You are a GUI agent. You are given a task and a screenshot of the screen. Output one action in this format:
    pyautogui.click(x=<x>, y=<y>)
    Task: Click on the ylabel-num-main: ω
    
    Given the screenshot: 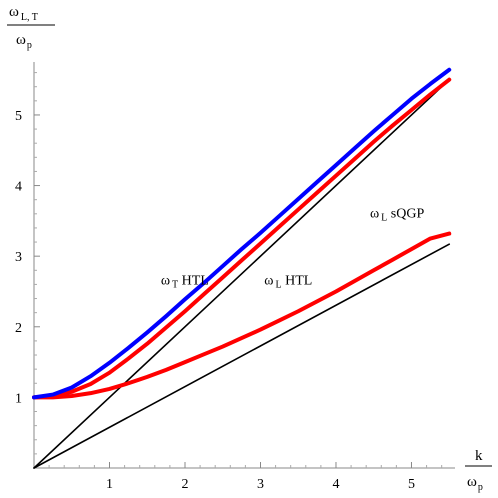 What is the action you would take?
    pyautogui.click(x=14, y=12)
    